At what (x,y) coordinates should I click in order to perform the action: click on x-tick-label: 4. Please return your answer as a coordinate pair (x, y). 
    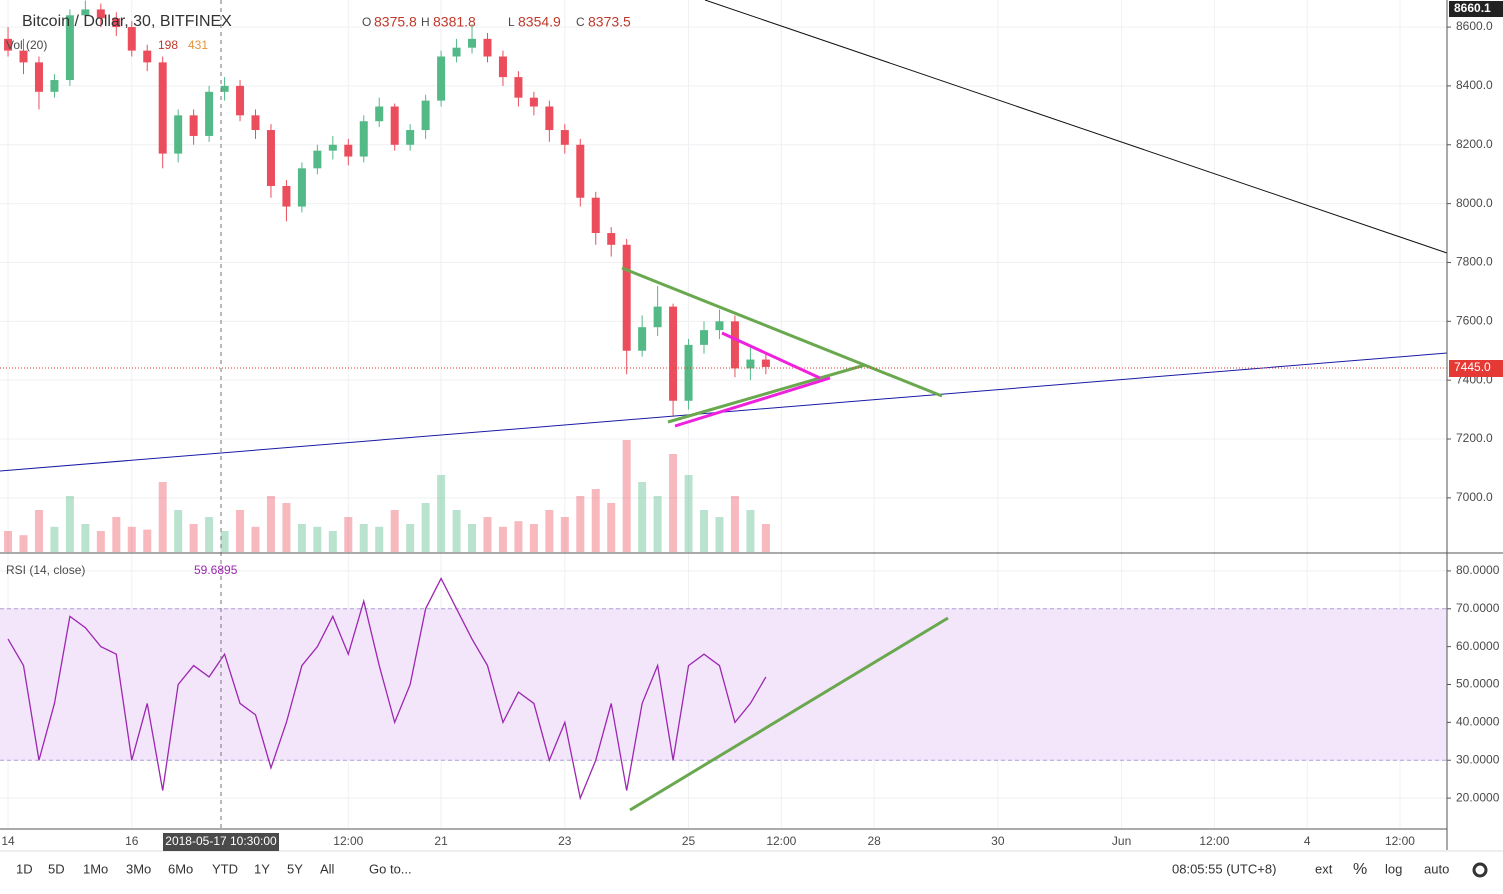
    Looking at the image, I should click on (1307, 841).